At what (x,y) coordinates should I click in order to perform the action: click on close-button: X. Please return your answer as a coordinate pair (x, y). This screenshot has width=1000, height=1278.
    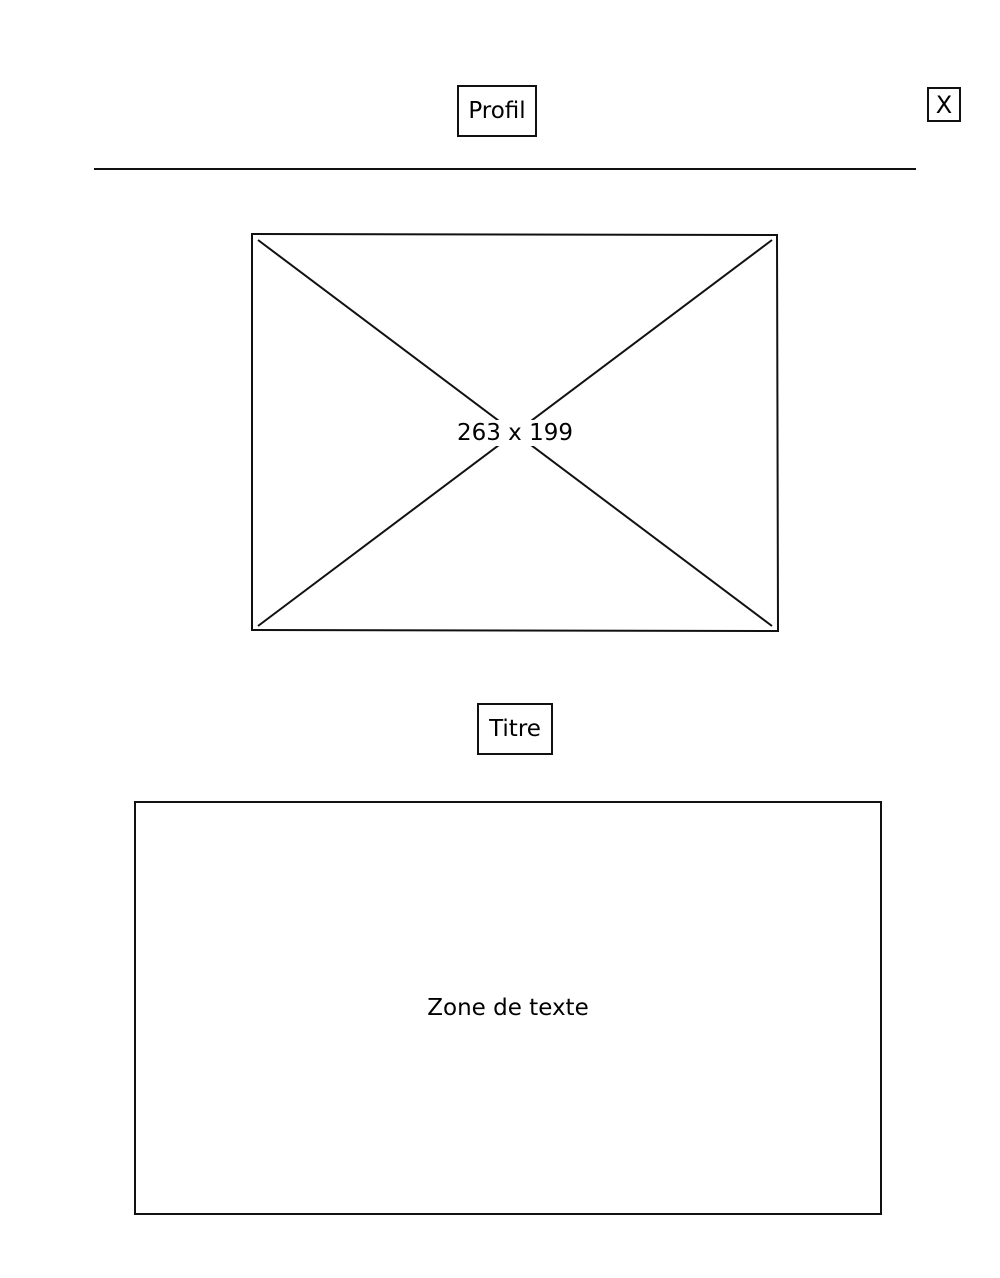
    Looking at the image, I should click on (944, 104).